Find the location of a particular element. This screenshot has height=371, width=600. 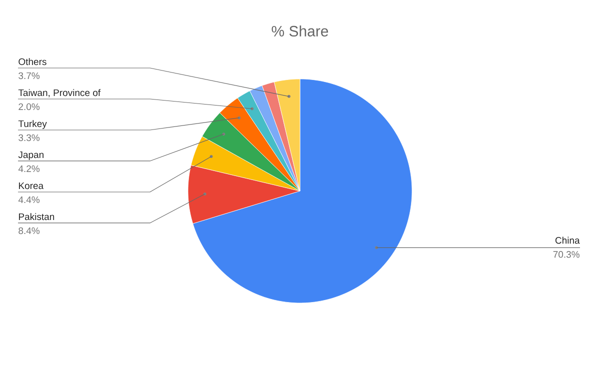

data-label: 8.4% is located at coordinates (29, 230).